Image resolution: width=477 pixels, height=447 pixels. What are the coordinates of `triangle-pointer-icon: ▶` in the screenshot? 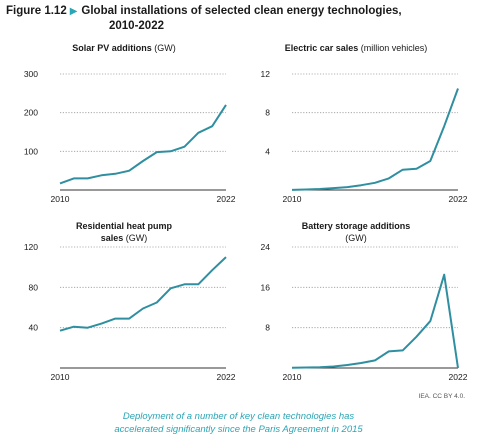 It's located at (73, 11).